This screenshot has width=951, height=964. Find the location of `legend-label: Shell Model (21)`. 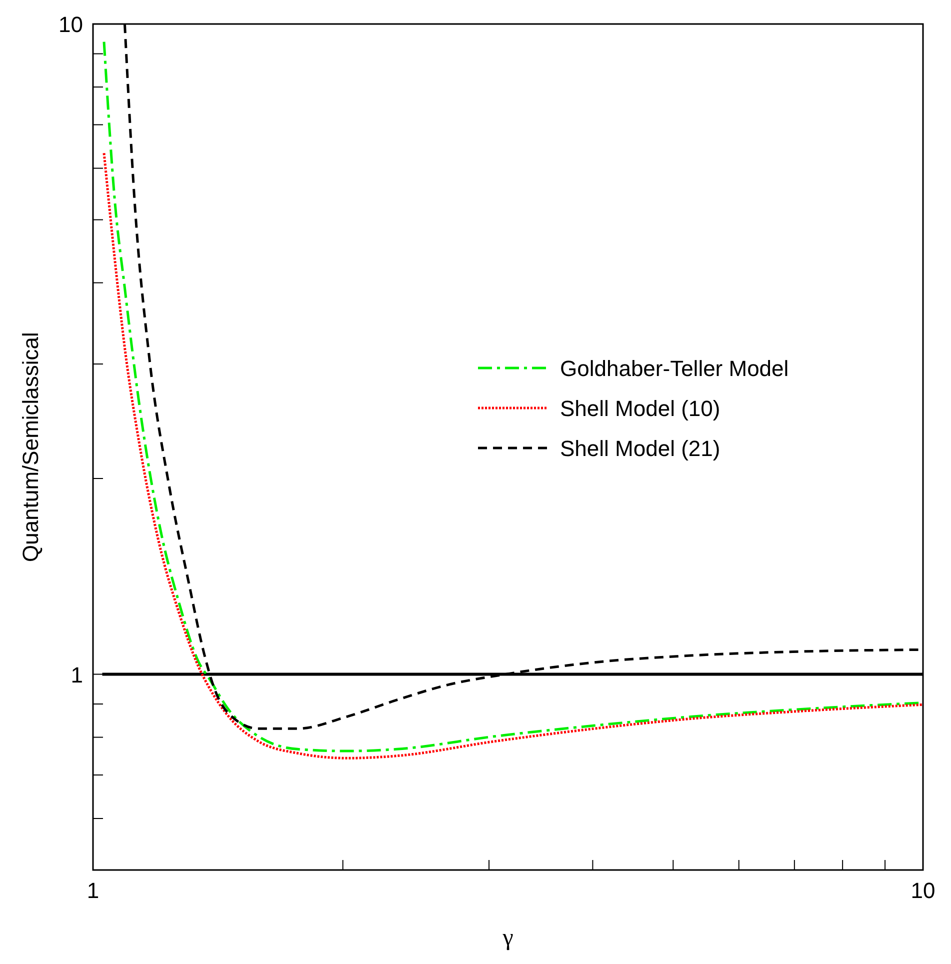

legend-label: Shell Model (21) is located at coordinates (640, 448).